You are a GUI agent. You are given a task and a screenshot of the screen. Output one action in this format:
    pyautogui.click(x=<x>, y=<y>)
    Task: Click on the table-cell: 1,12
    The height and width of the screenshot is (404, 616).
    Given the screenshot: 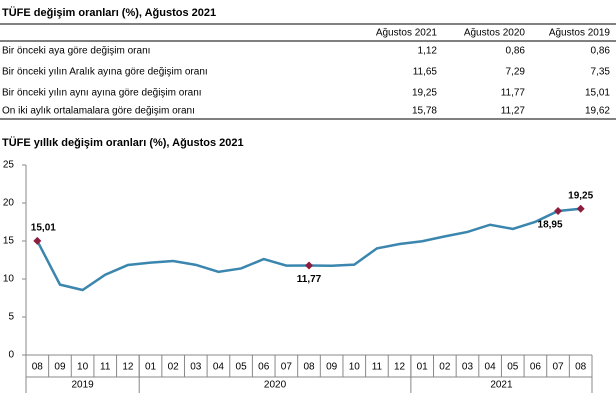 What is the action you would take?
    pyautogui.click(x=428, y=51)
    